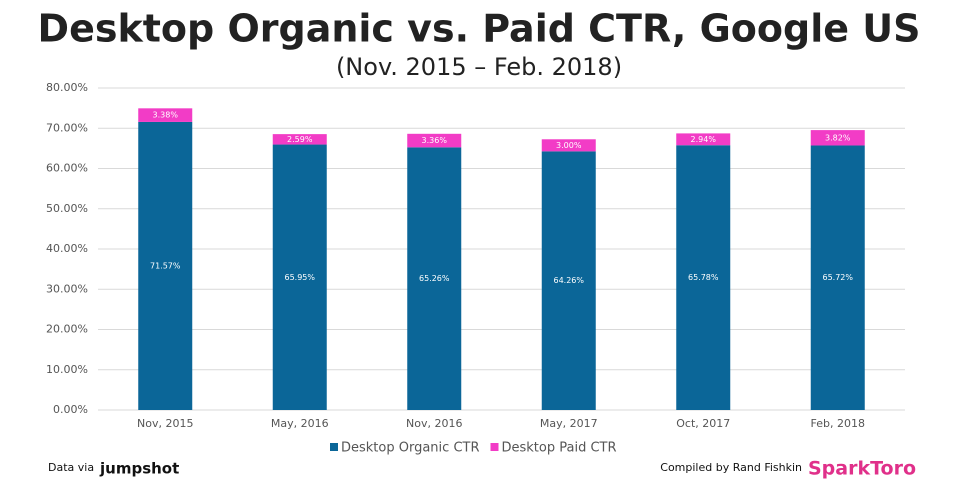 The image size is (959, 492). I want to click on legend-label: Desktop Paid CTR, so click(559, 448).